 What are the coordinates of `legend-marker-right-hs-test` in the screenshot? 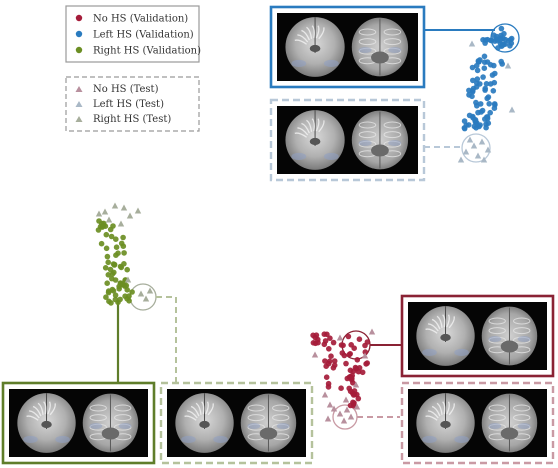 It's located at (79, 119).